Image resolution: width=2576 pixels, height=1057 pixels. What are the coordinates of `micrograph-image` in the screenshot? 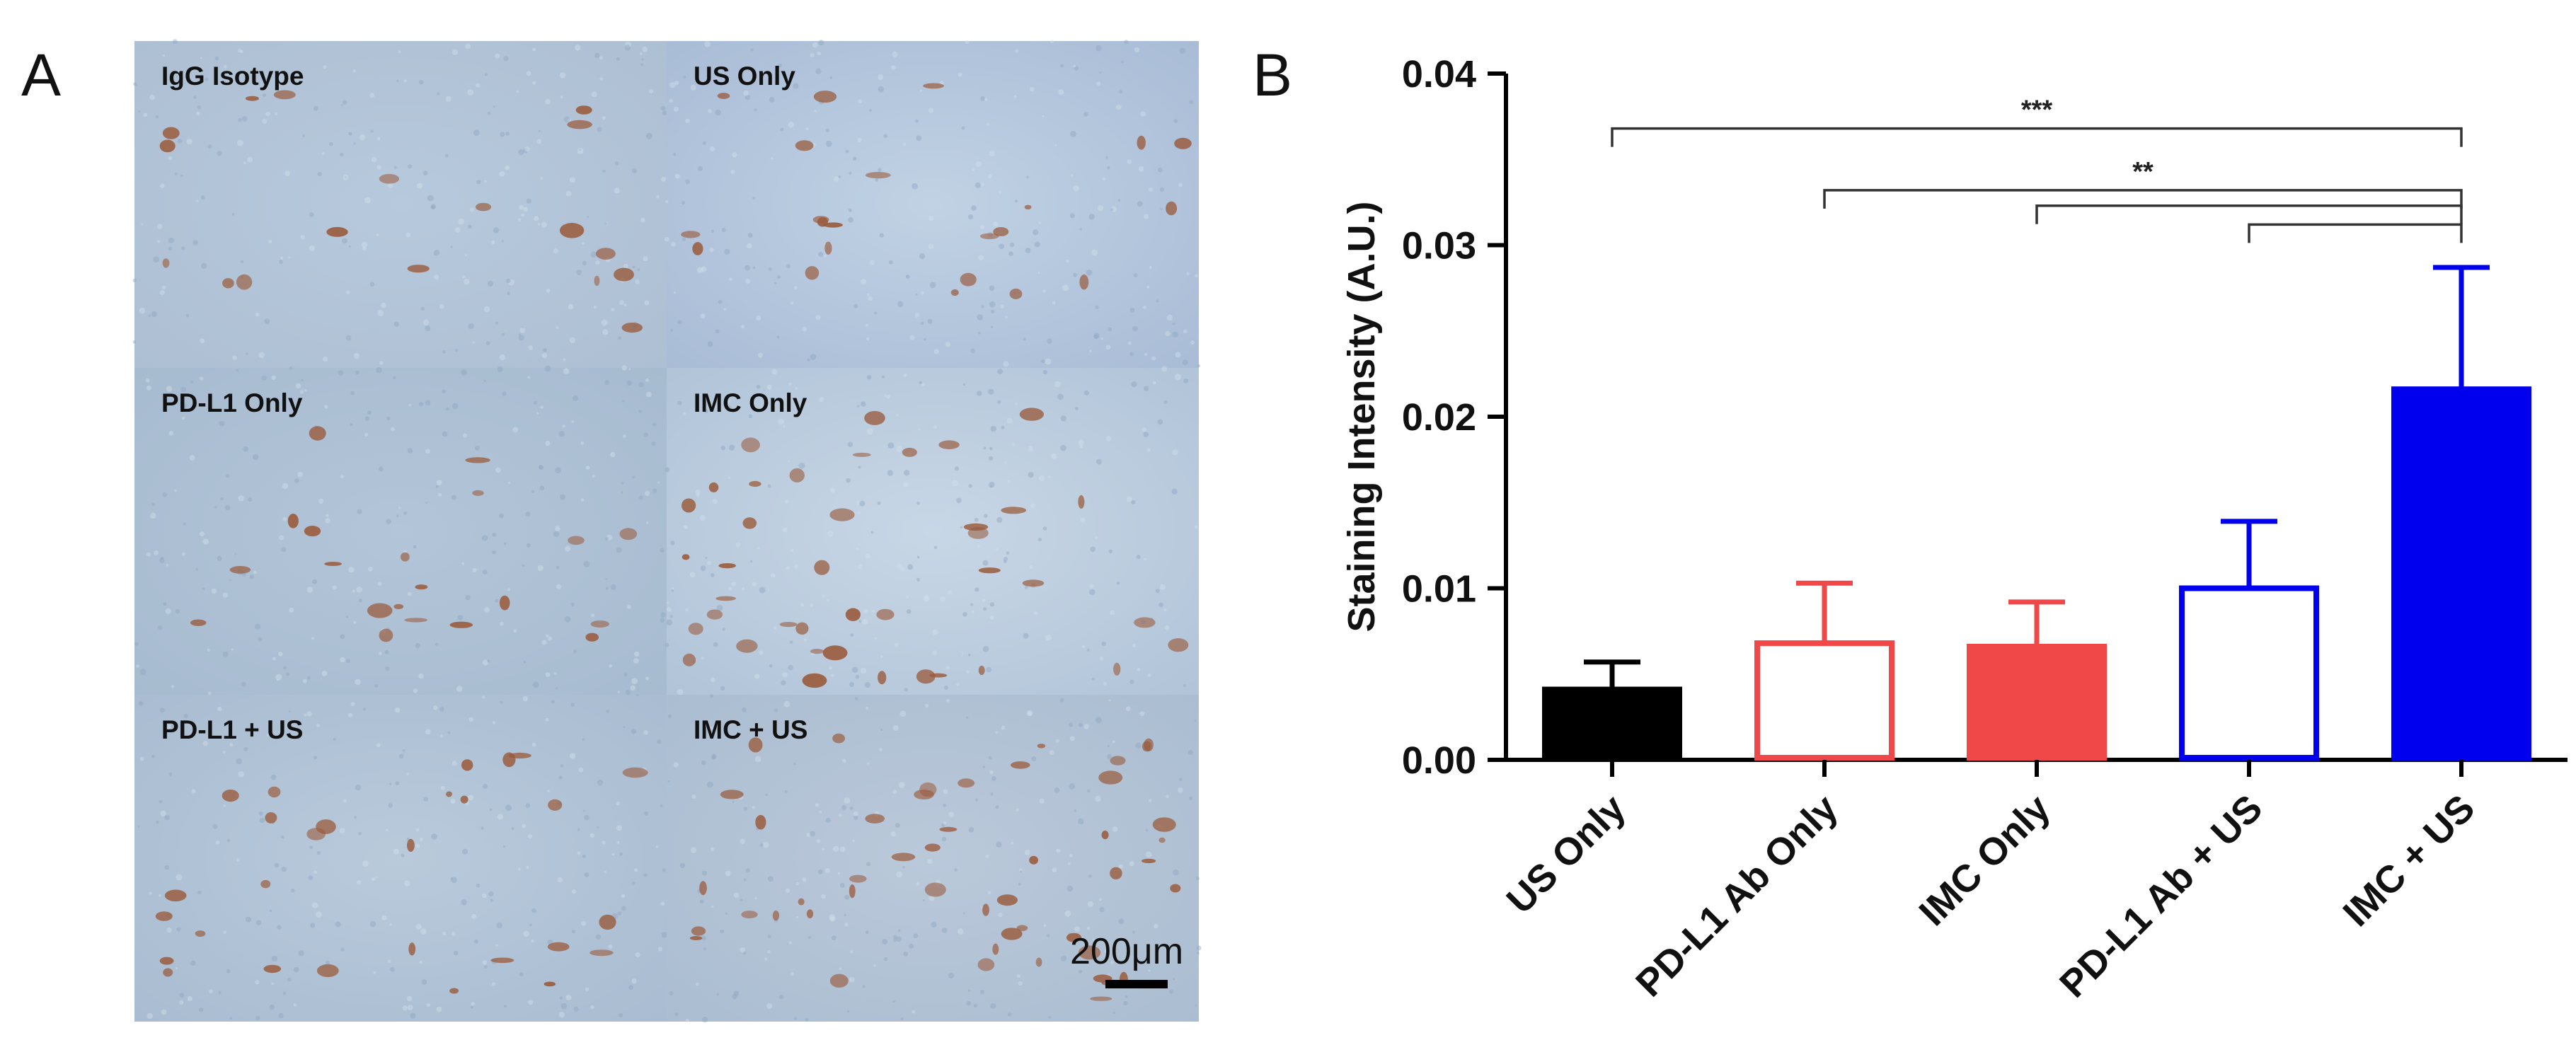 It's located at (933, 531).